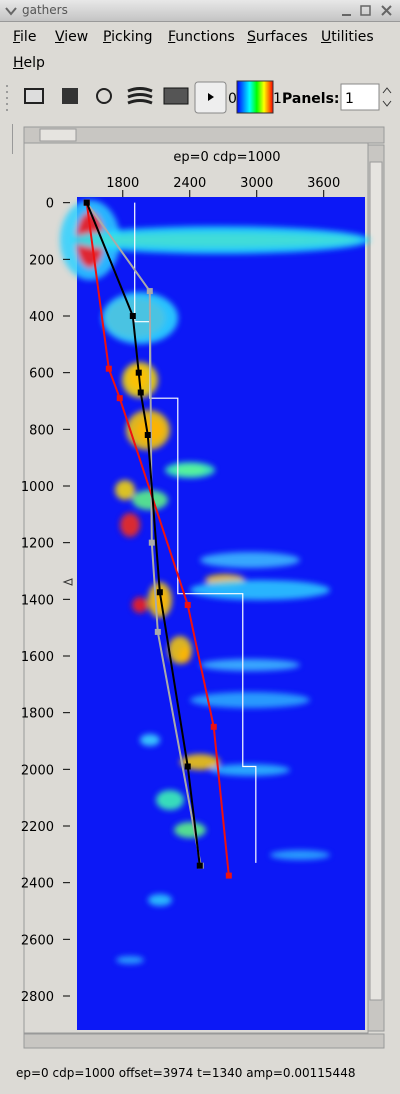 The width and height of the screenshot is (400, 1094). I want to click on window-controls, so click(368, 11).